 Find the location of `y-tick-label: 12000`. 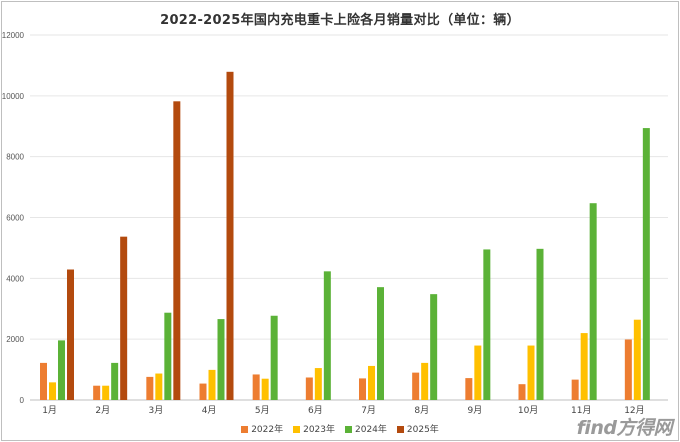

y-tick-label: 12000 is located at coordinates (13, 35).